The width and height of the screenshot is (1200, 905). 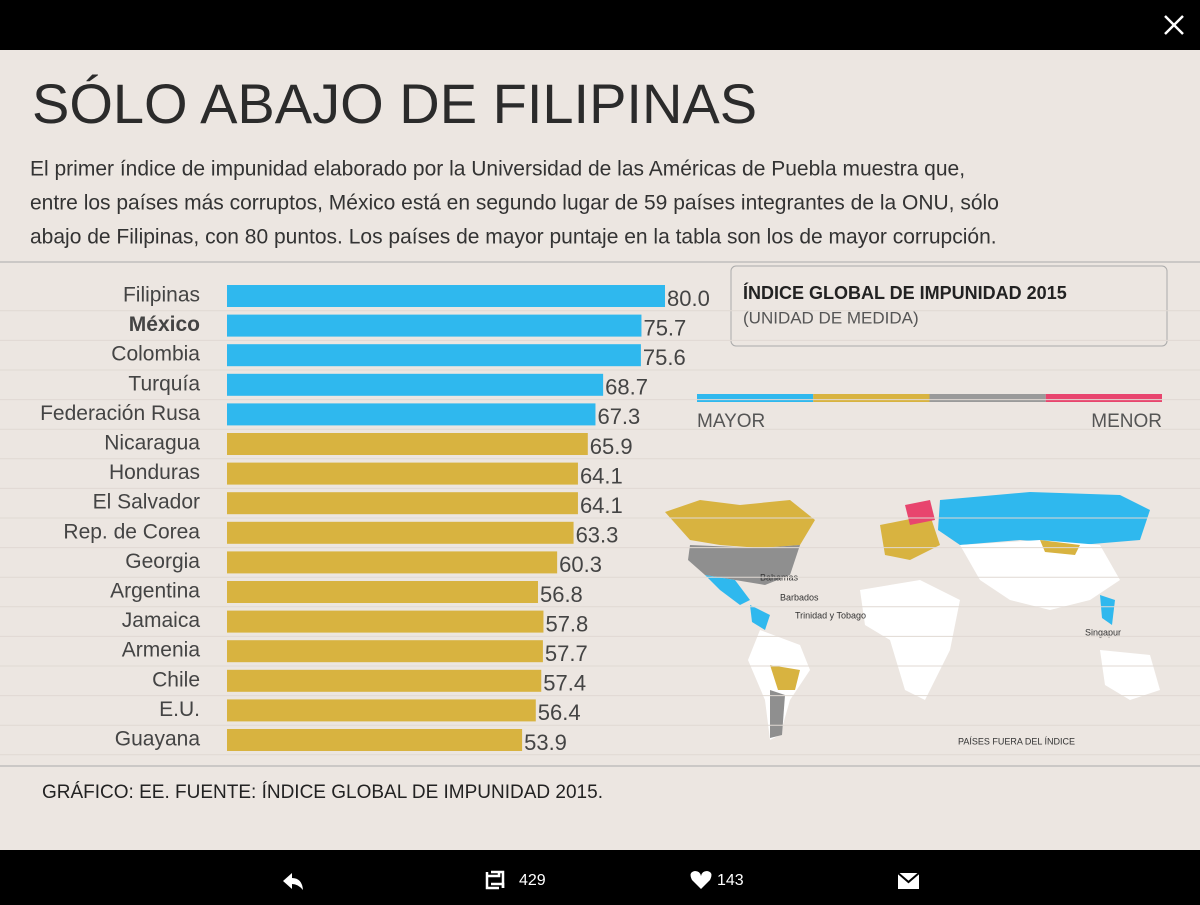 What do you see at coordinates (176, 679) in the screenshot?
I see `category-label: Chile` at bounding box center [176, 679].